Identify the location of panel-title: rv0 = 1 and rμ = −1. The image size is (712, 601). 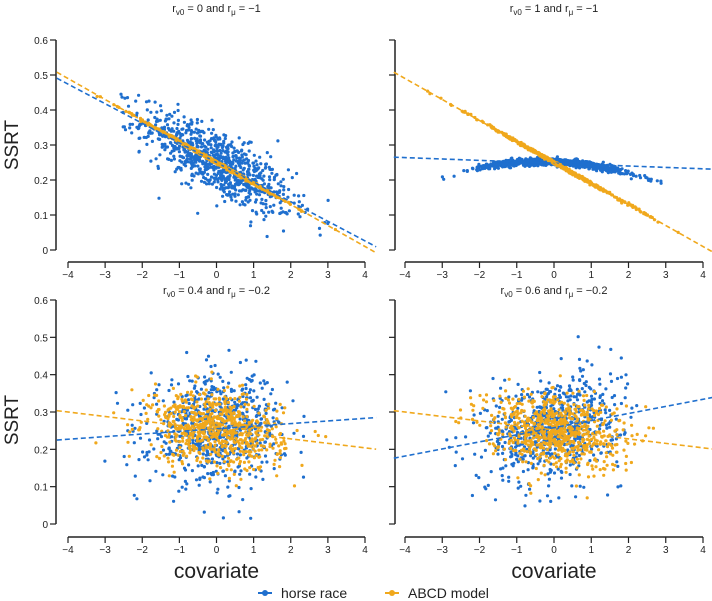
(554, 10).